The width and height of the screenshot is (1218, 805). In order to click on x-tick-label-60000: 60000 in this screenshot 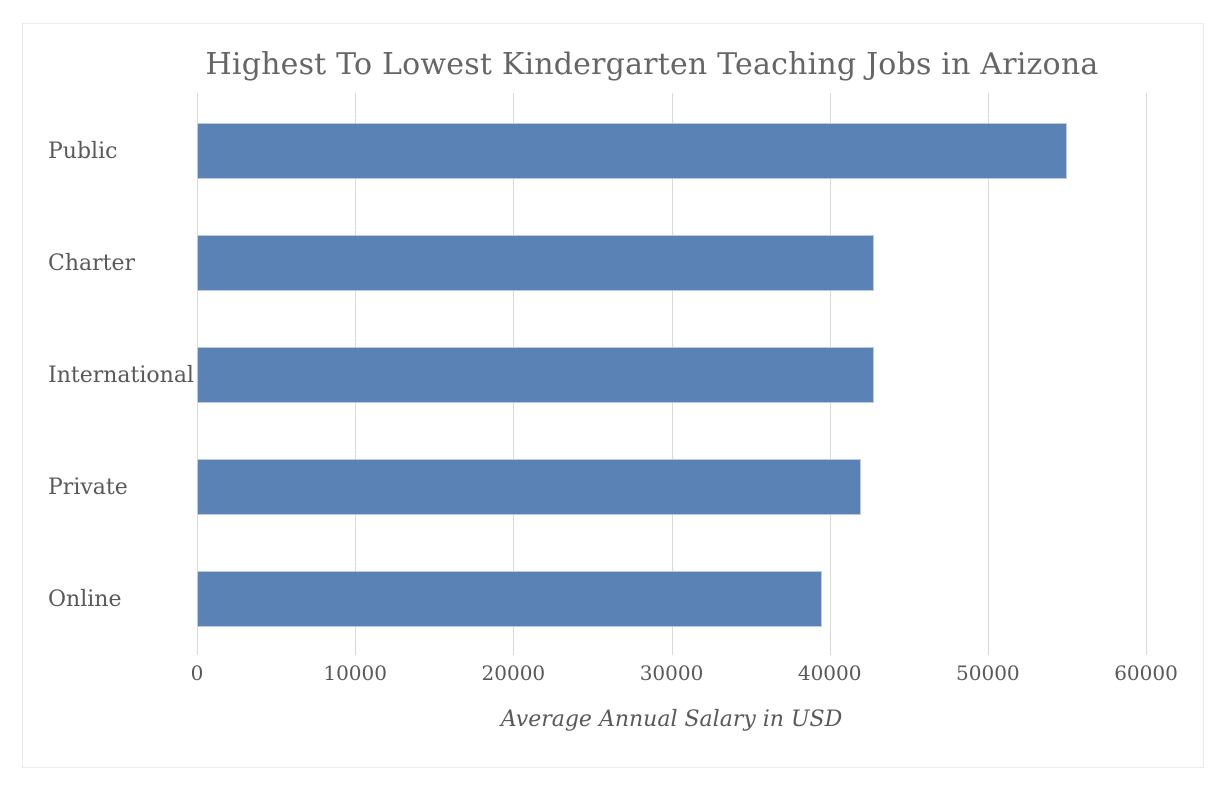, I will do `click(1146, 673)`.